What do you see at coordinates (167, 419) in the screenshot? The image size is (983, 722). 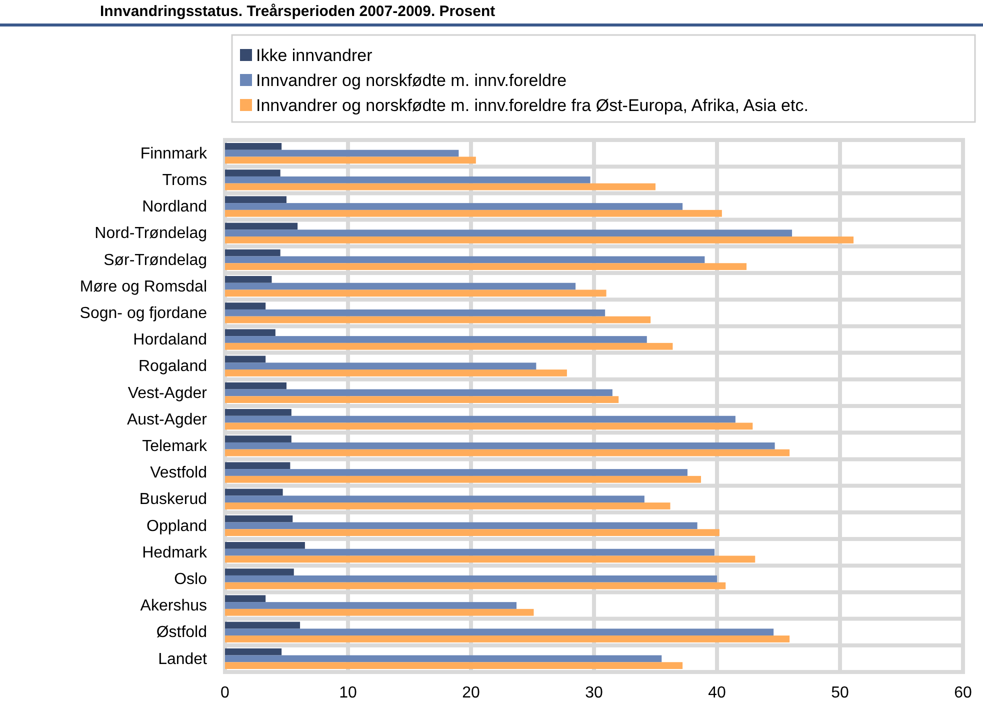 I see `y-tick-label: Aust-Agder` at bounding box center [167, 419].